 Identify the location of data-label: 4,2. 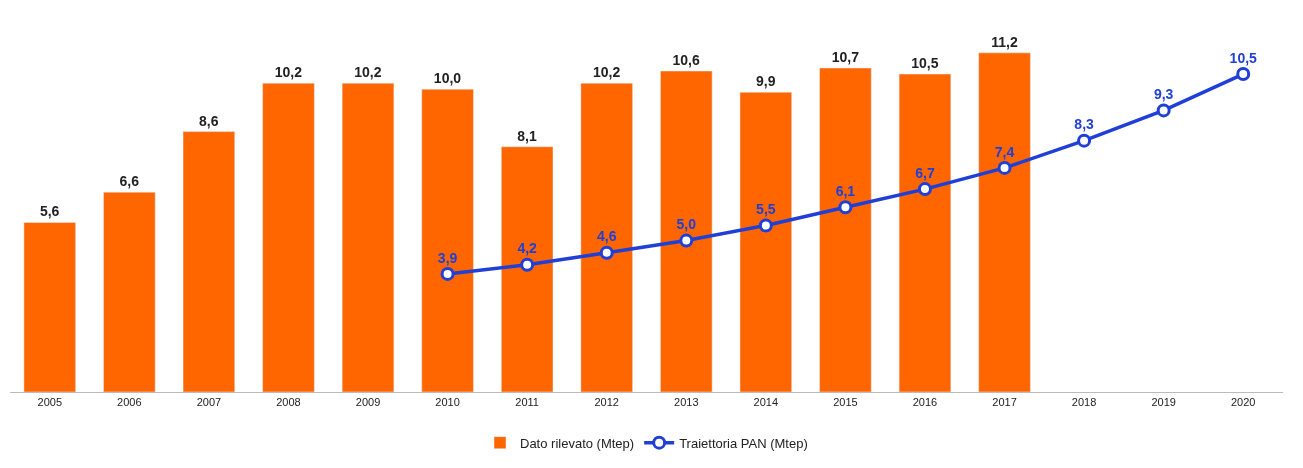
(527, 248).